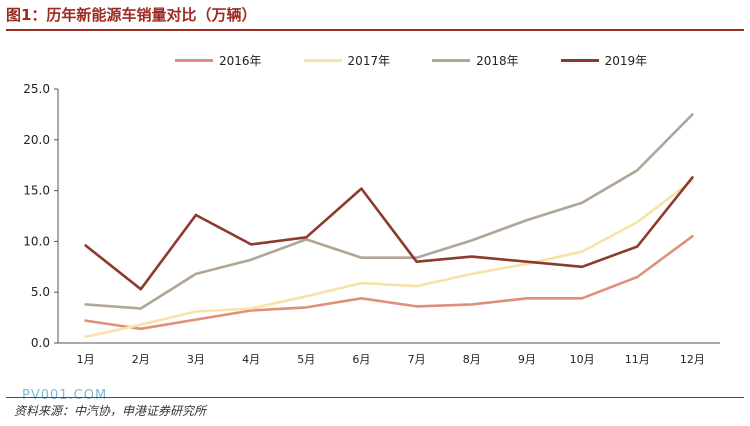 The height and width of the screenshot is (426, 750). What do you see at coordinates (196, 359) in the screenshot?
I see `x-tick-label-2: 3月` at bounding box center [196, 359].